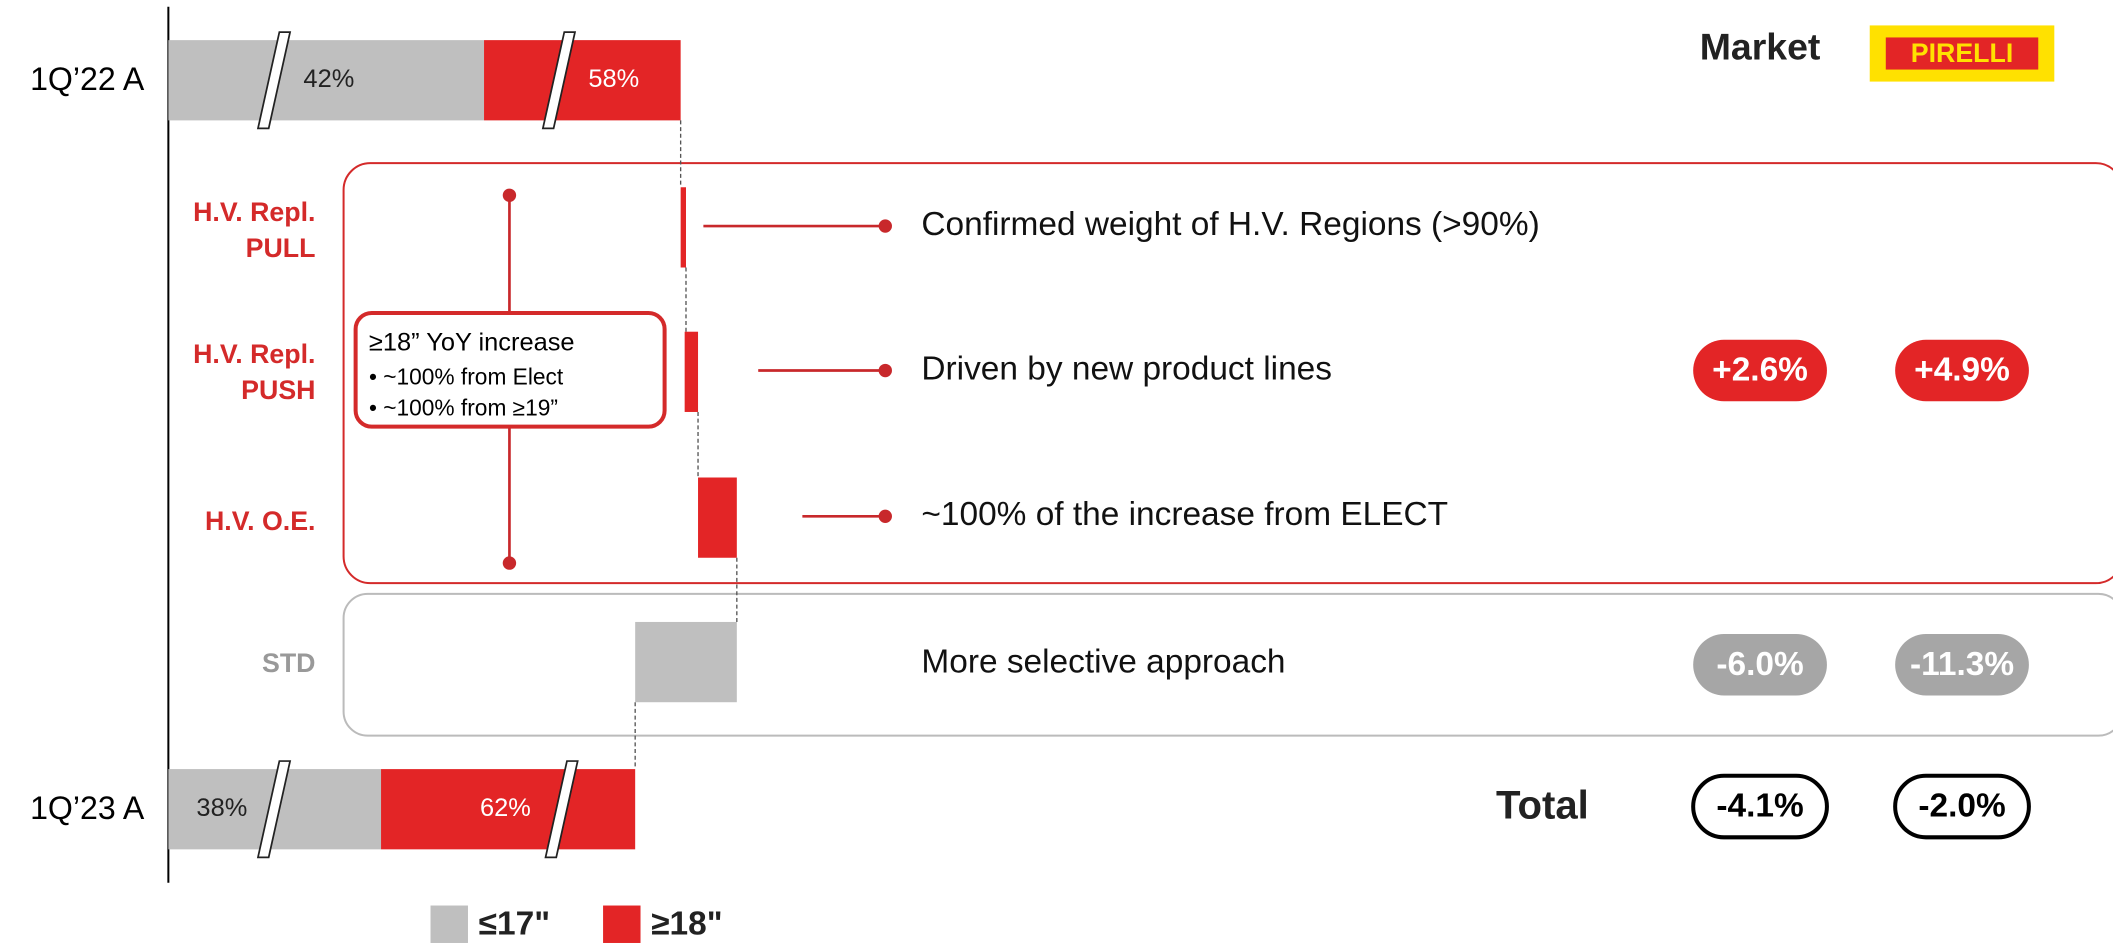 The image size is (2113, 951). Describe the element at coordinates (514, 923) in the screenshot. I see `legend-label: ≤17"` at that location.